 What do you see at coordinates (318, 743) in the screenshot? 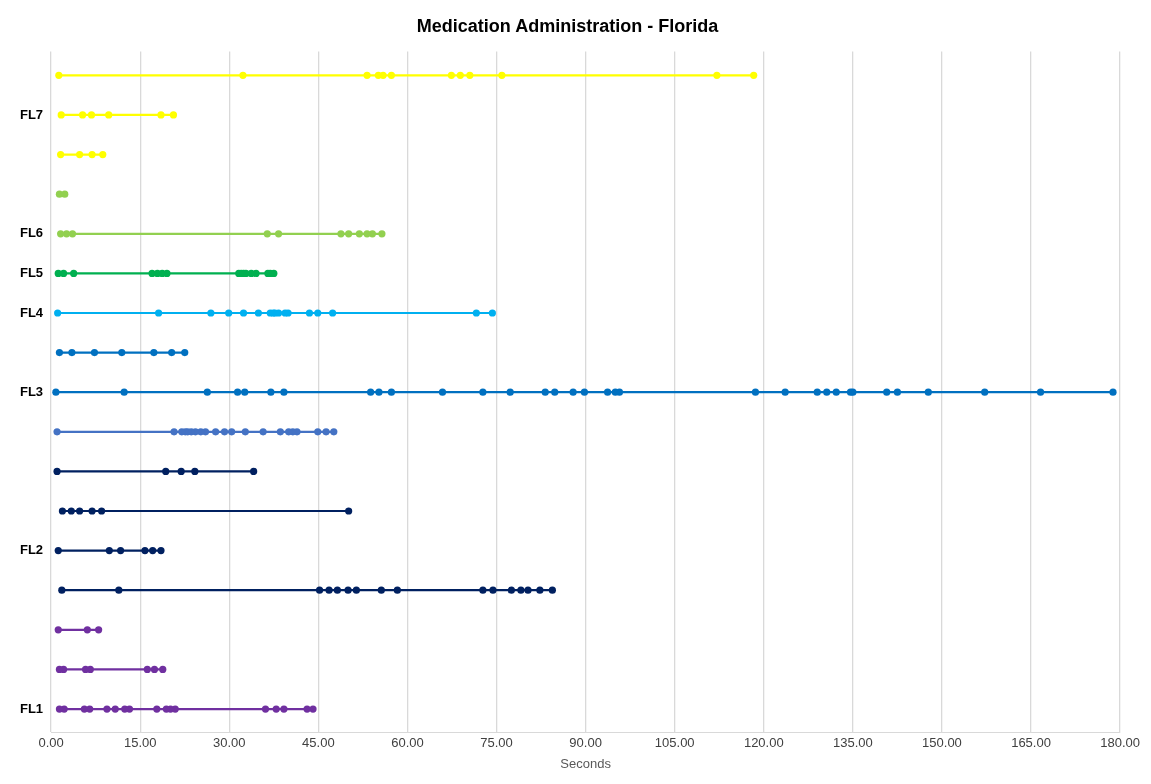
I see `x-tick-label: 45.00` at bounding box center [318, 743].